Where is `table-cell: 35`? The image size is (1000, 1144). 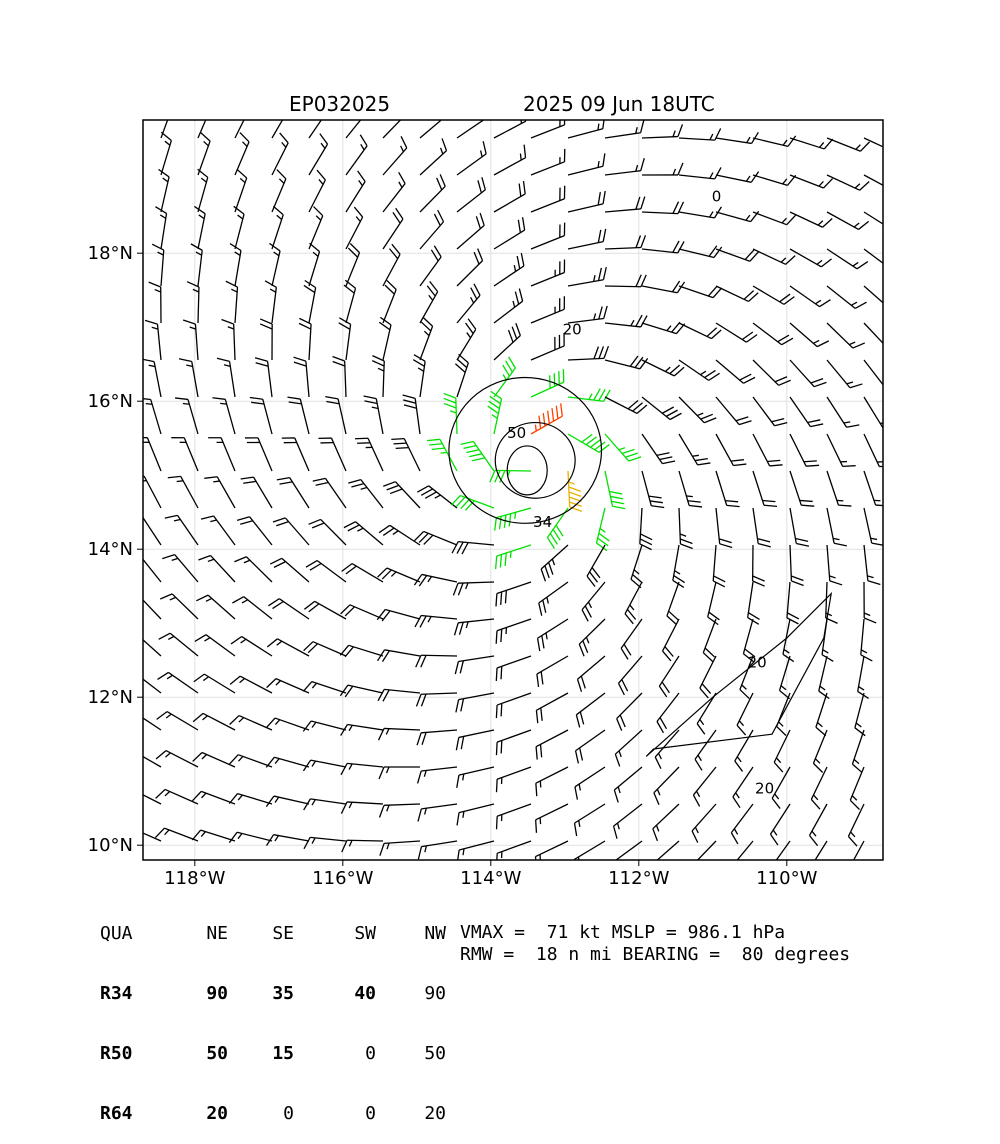 table-cell: 35 is located at coordinates (261, 994).